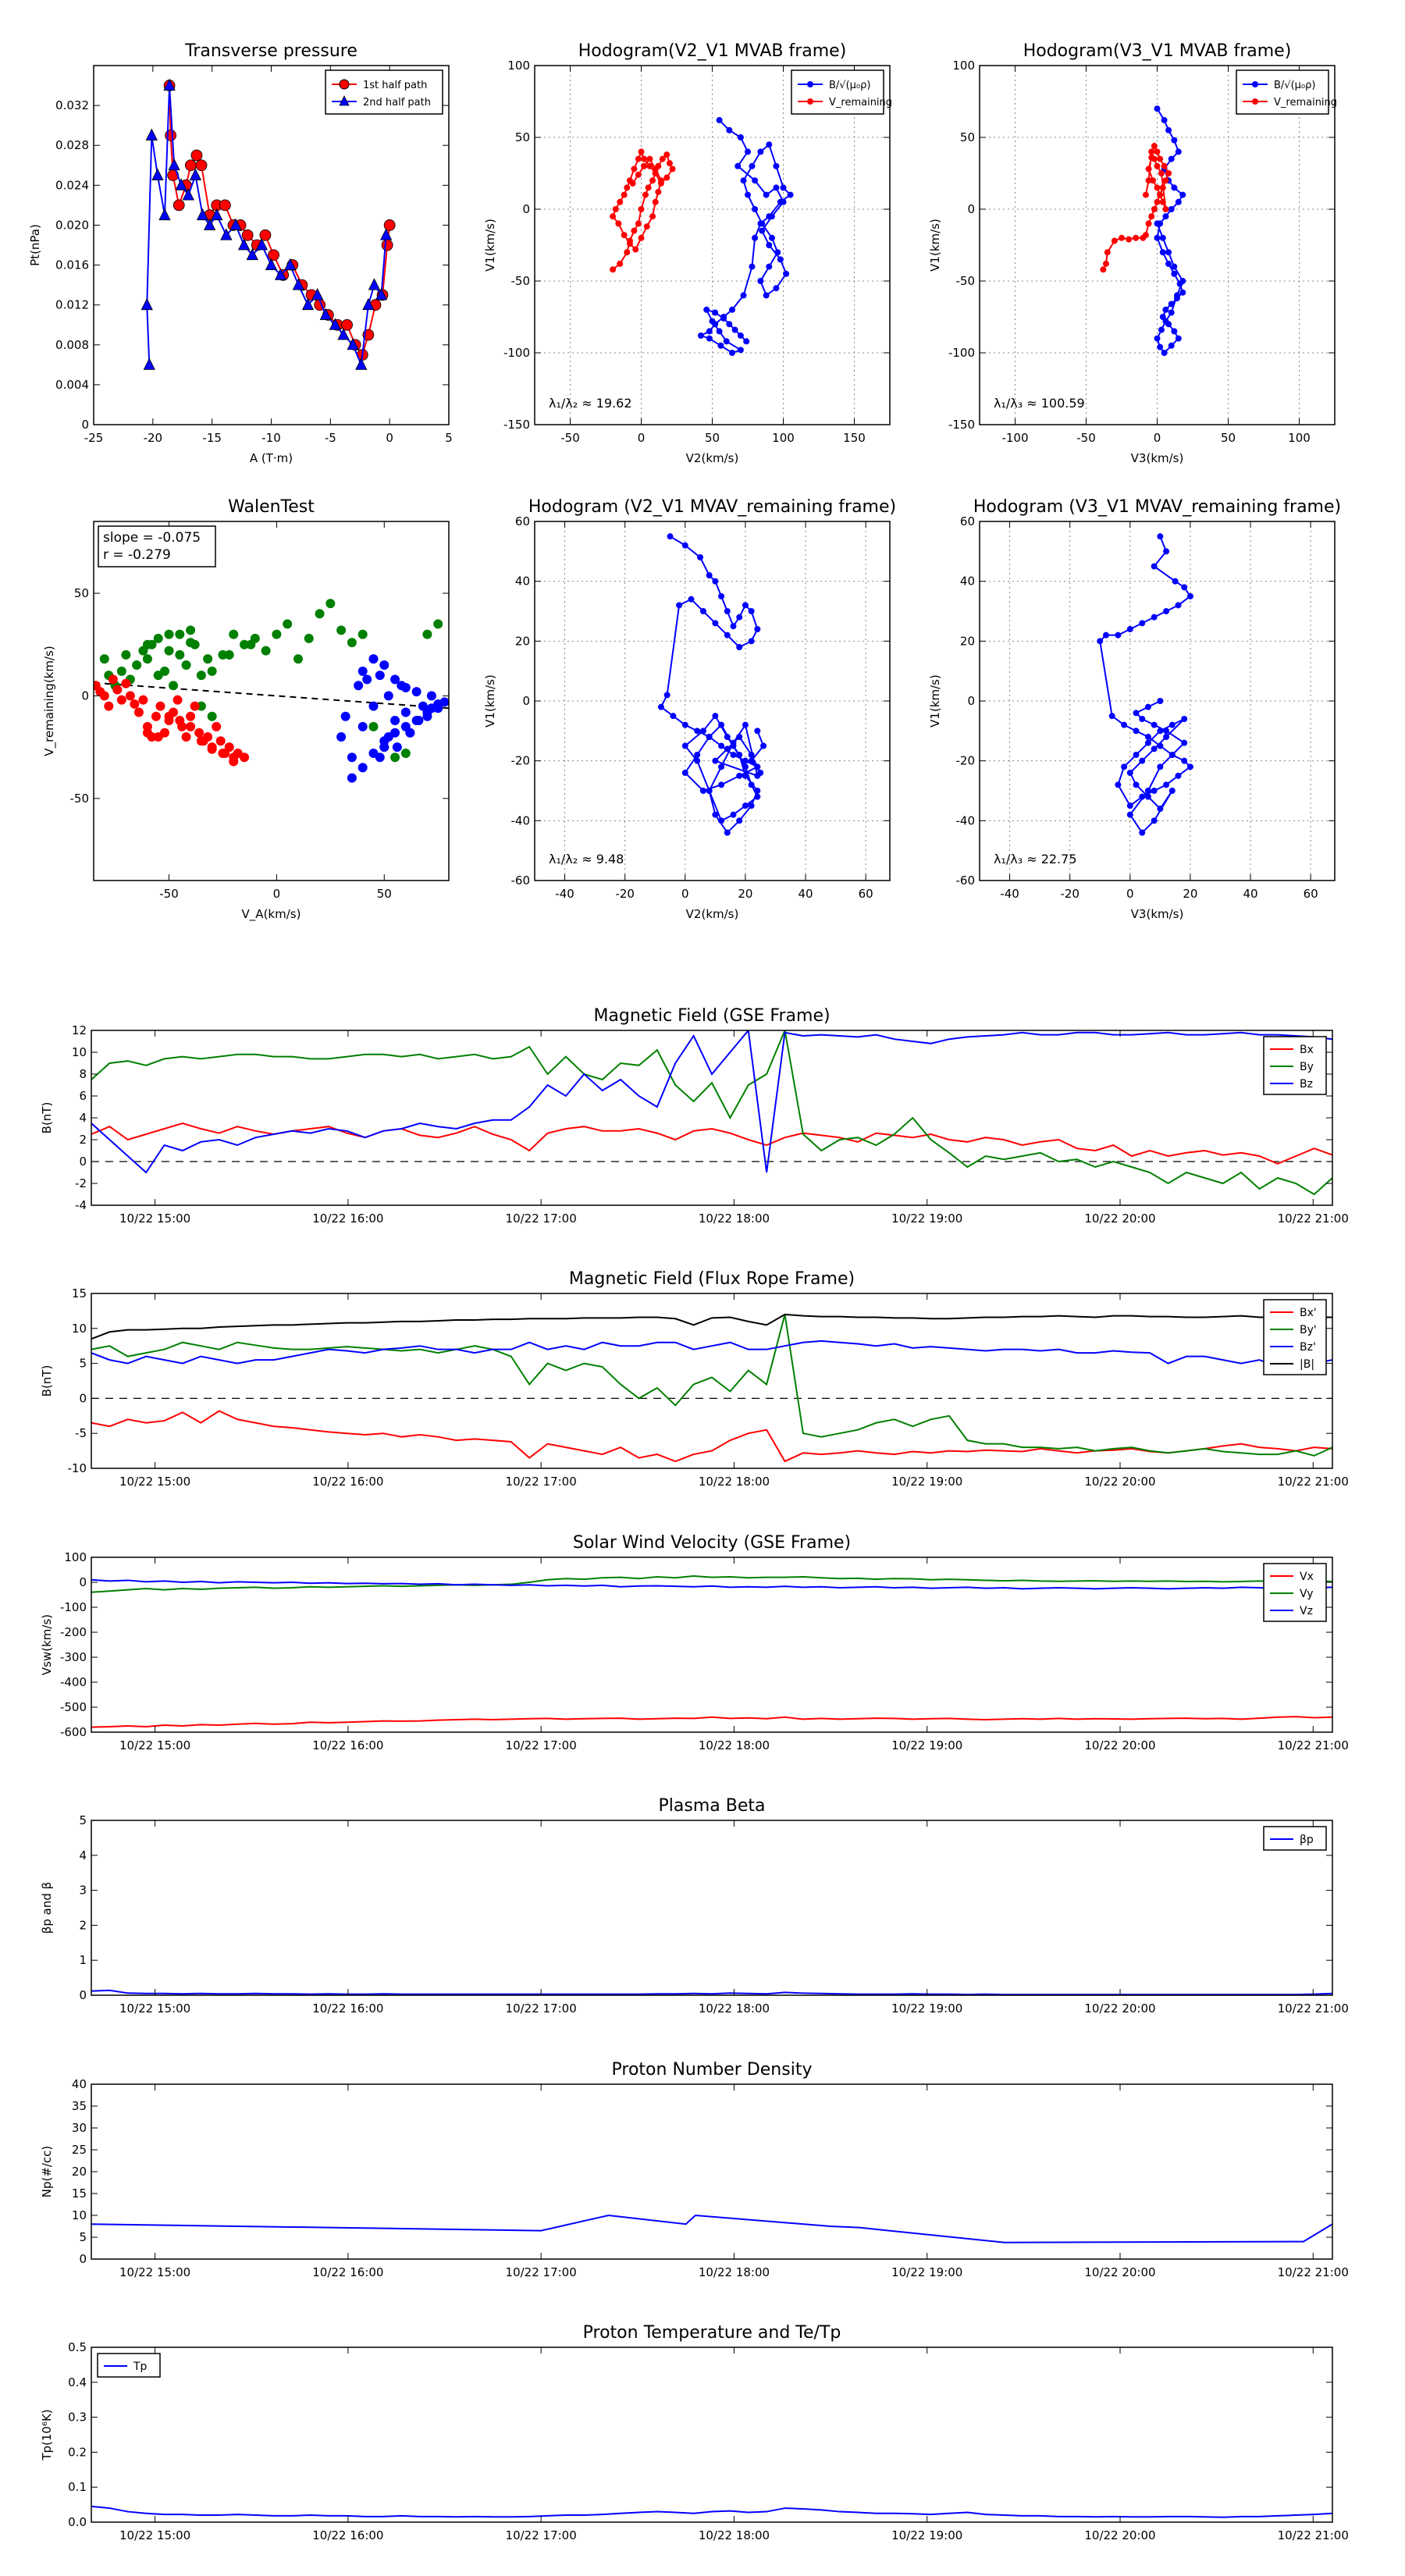  I want to click on legend-label: 1st half path, so click(395, 85).